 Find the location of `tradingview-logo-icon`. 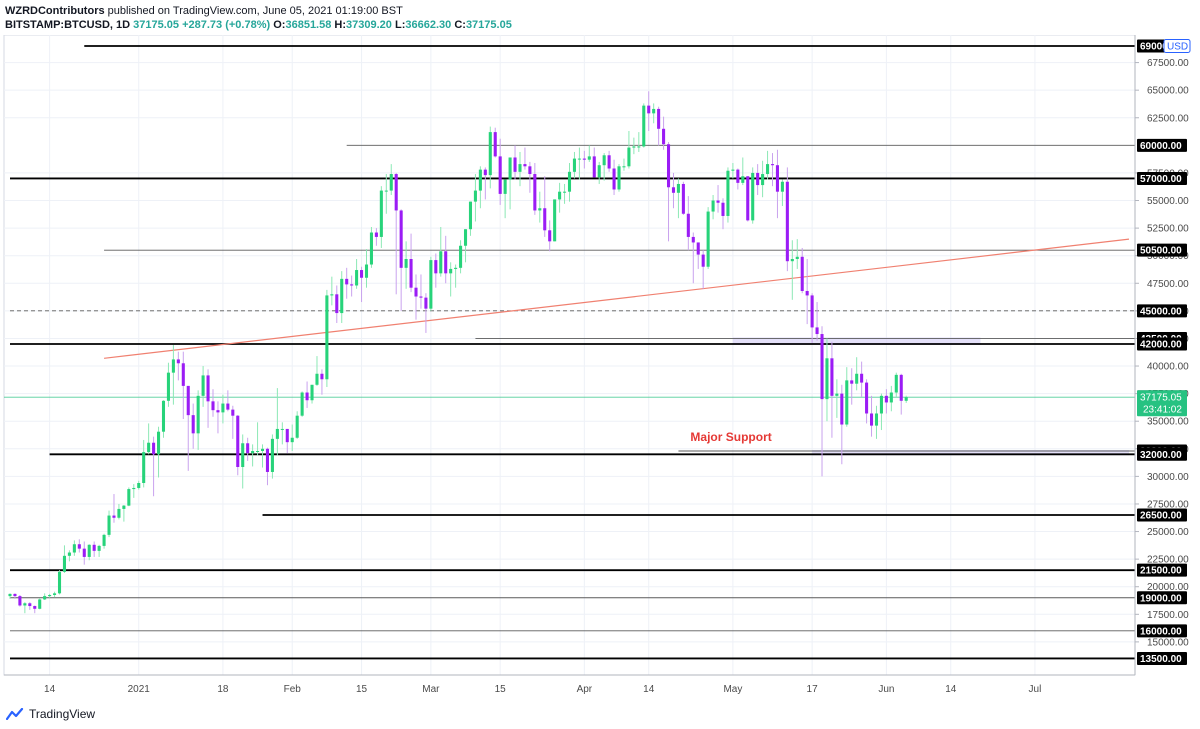

tradingview-logo-icon is located at coordinates (15, 714).